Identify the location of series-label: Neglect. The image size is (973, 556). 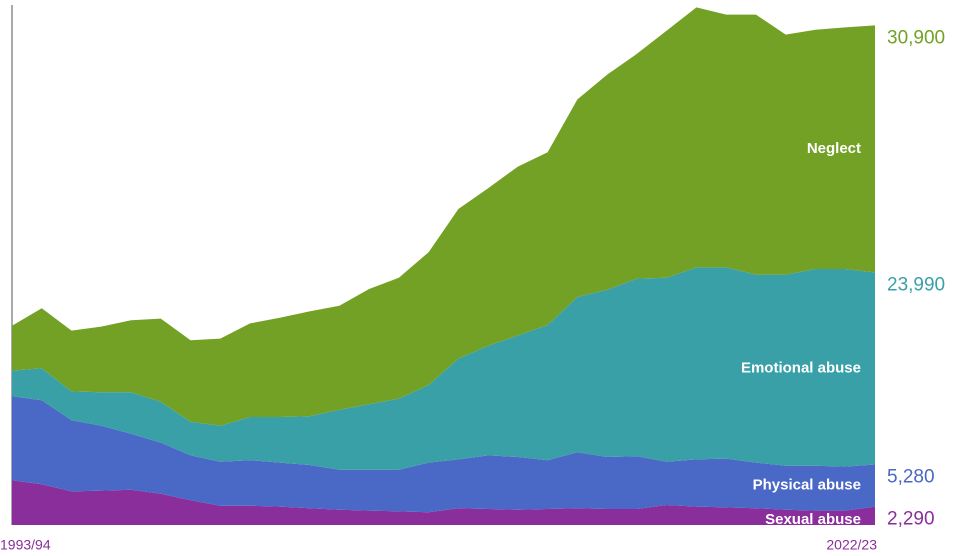
(834, 148).